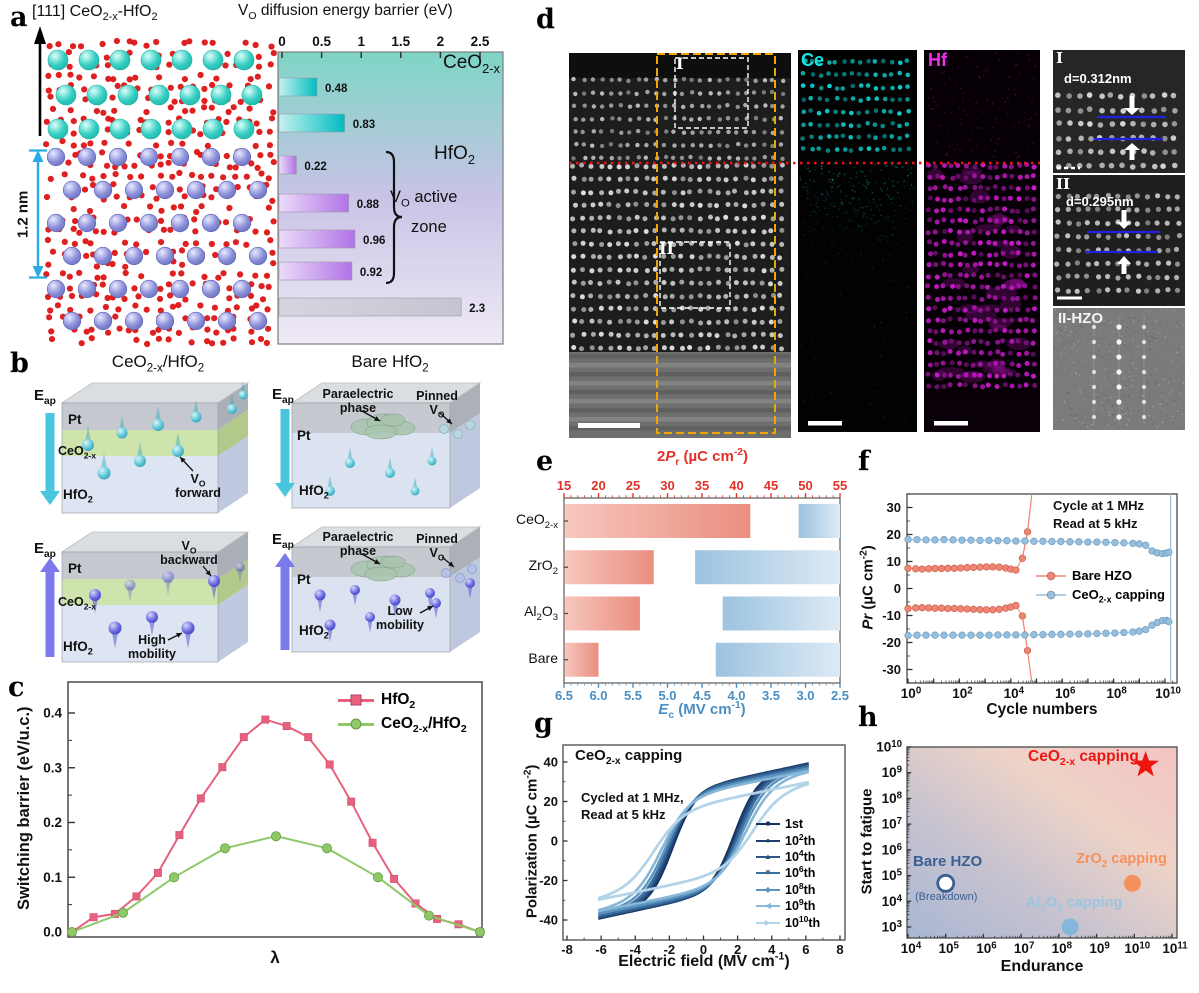 This screenshot has width=1199, height=993. Describe the element at coordinates (819, 521) in the screenshot. I see `ec-bar` at that location.